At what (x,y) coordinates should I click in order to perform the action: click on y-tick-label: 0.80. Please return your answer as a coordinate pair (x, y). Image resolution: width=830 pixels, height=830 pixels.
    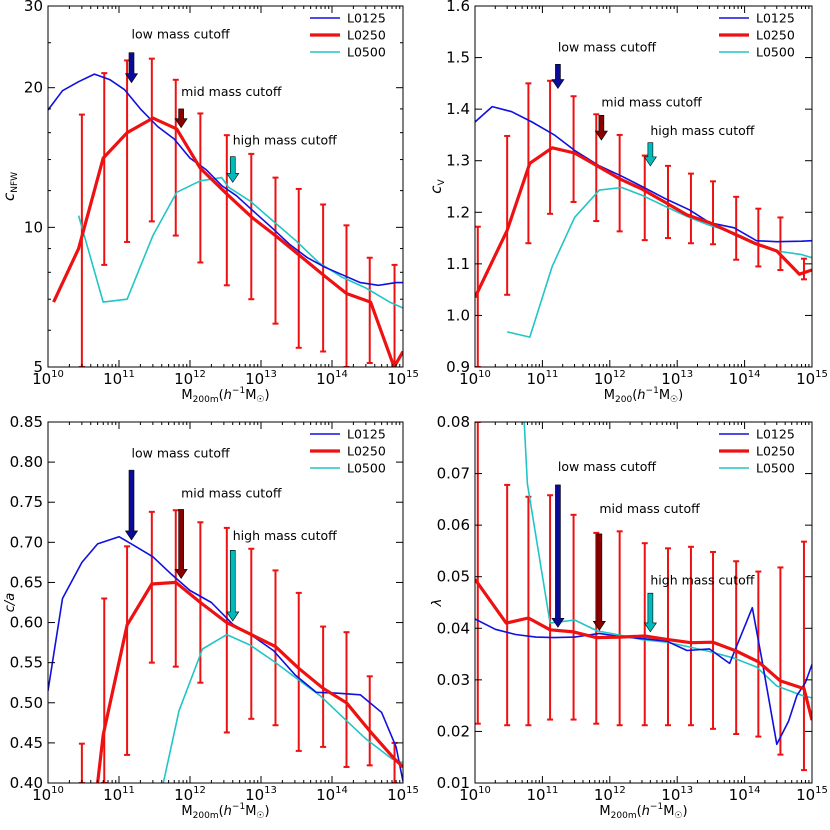
    Looking at the image, I should click on (26, 462).